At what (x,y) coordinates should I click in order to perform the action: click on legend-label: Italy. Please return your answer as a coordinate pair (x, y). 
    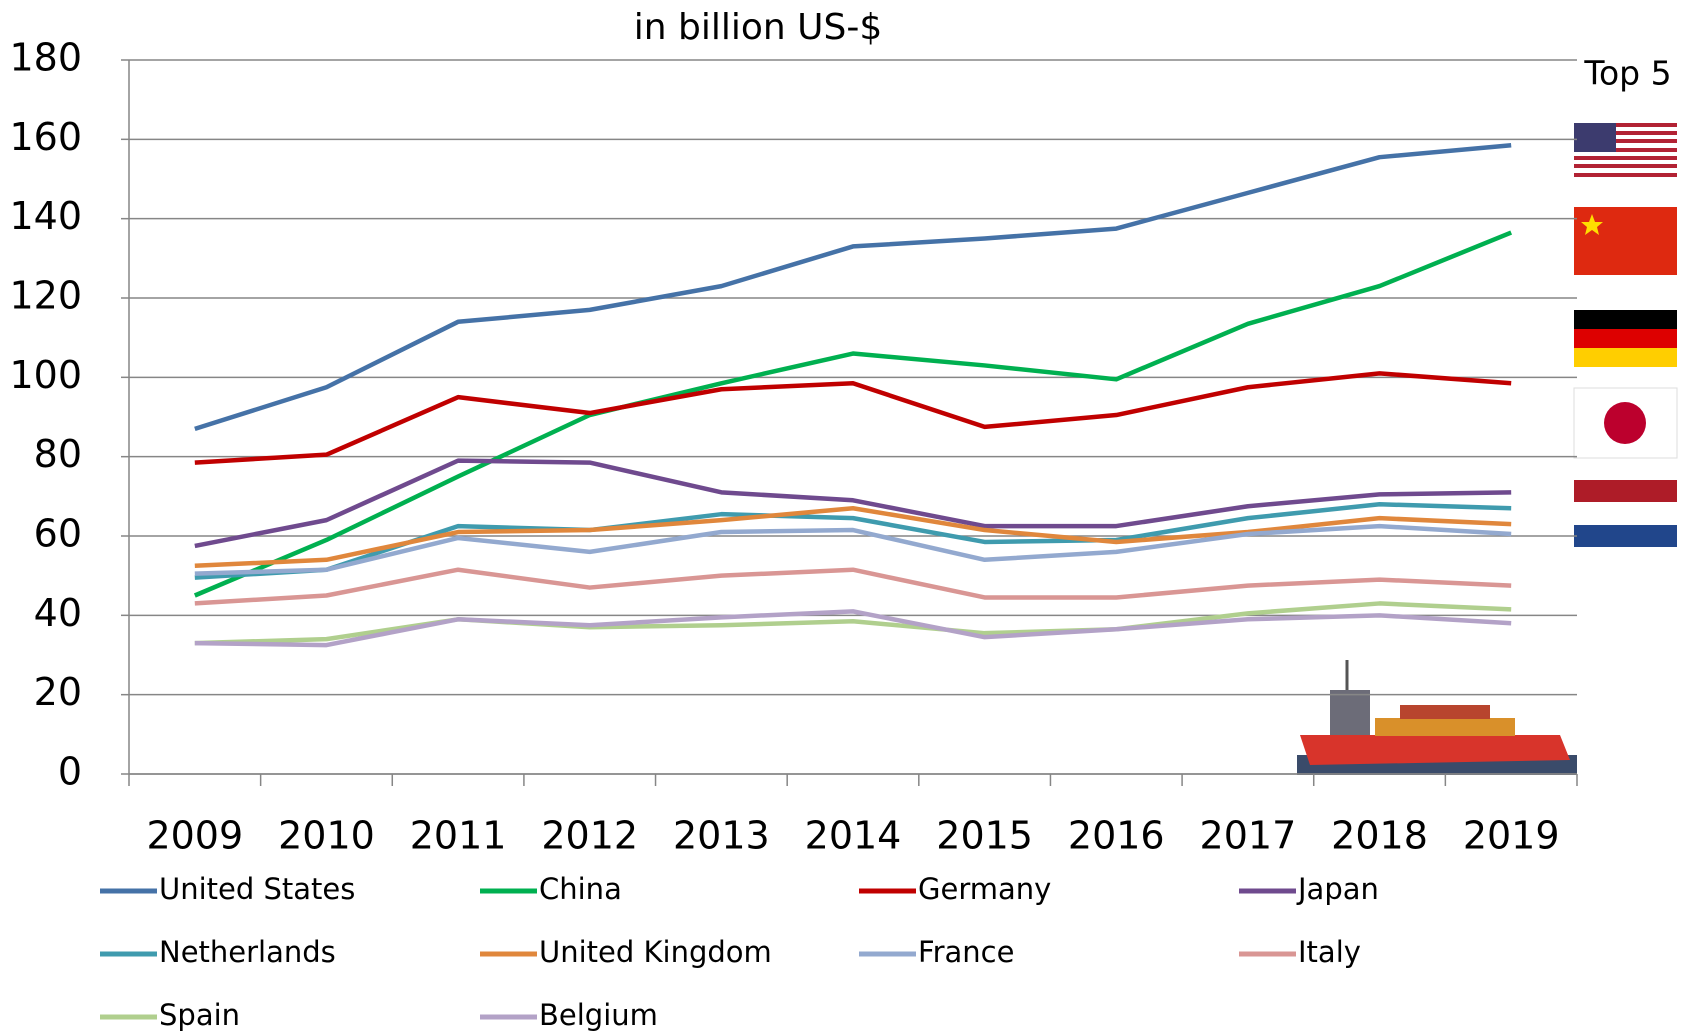
    Looking at the image, I should click on (1329, 952).